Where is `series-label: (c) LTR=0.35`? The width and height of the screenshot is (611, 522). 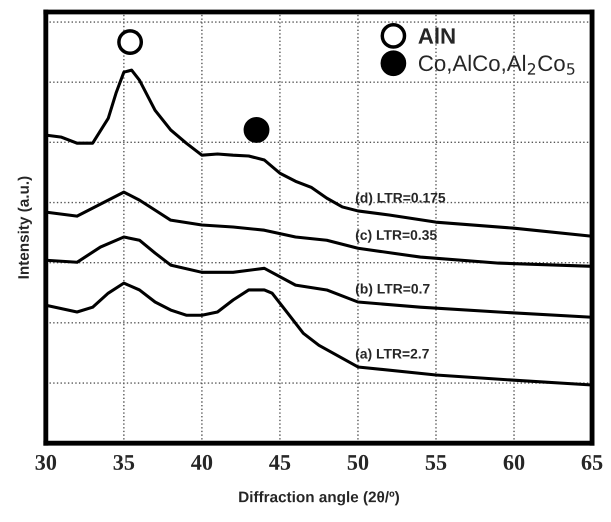
series-label: (c) LTR=0.35 is located at coordinates (396, 236).